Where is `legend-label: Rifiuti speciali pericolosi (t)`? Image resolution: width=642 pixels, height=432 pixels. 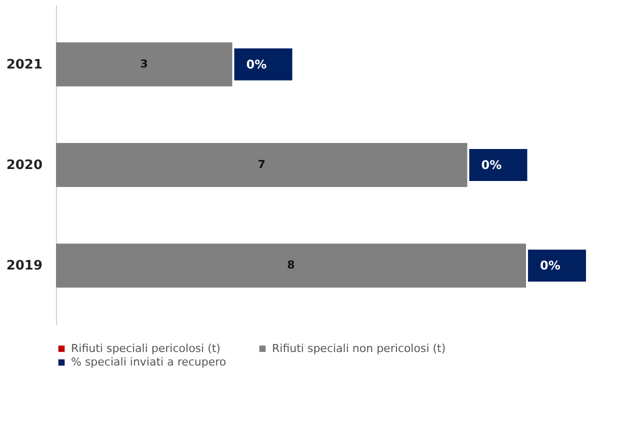 legend-label: Rifiuti speciali pericolosi (t) is located at coordinates (145, 348).